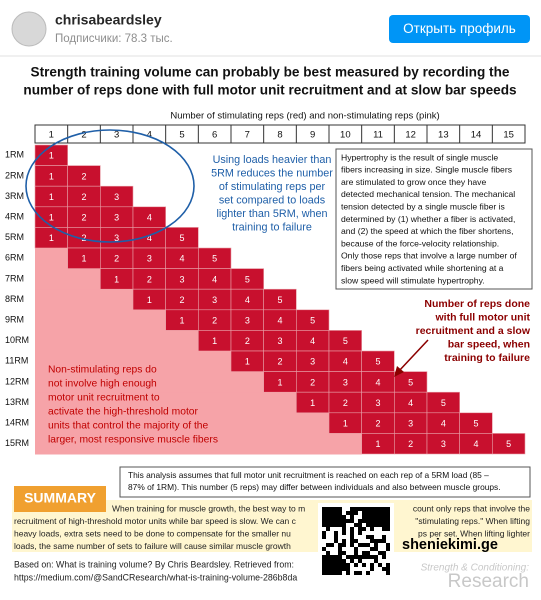  What do you see at coordinates (410, 135) in the screenshot?
I see `column-number: 12` at bounding box center [410, 135].